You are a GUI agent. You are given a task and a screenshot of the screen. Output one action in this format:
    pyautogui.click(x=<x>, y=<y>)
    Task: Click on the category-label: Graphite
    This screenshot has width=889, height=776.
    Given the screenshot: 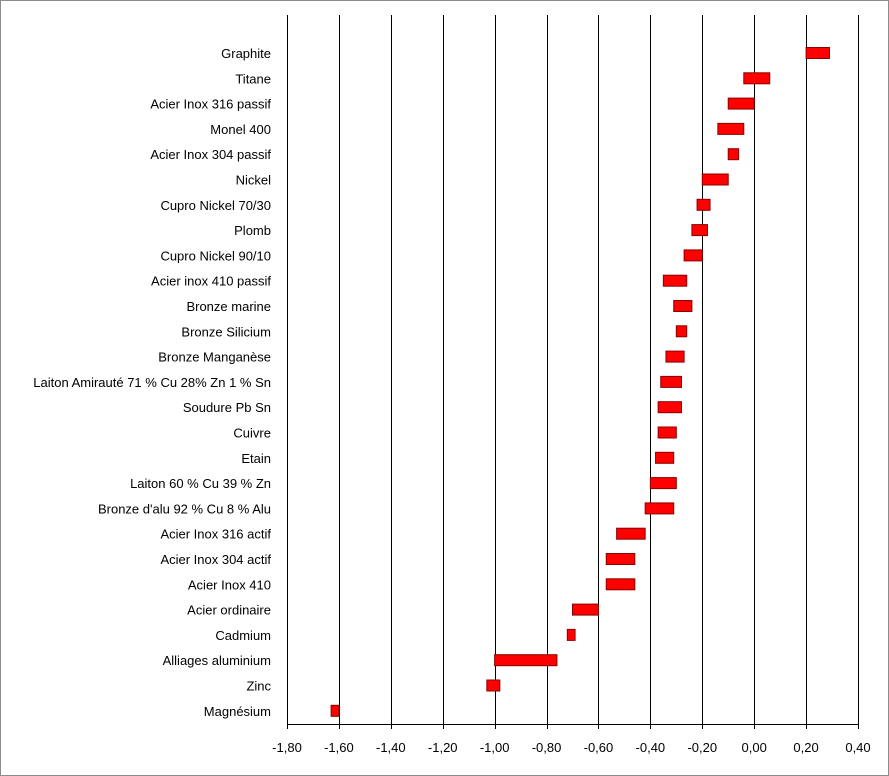 What is the action you would take?
    pyautogui.click(x=246, y=53)
    